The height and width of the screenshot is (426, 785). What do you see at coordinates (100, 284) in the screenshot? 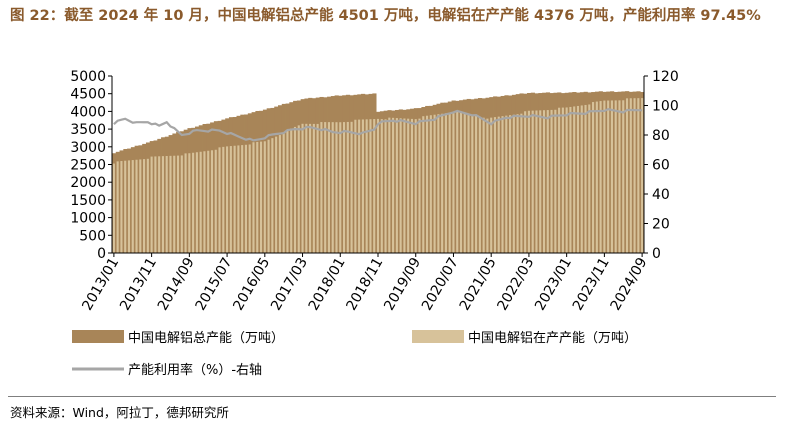
I see `x-tick-label: 2013/01` at bounding box center [100, 284].